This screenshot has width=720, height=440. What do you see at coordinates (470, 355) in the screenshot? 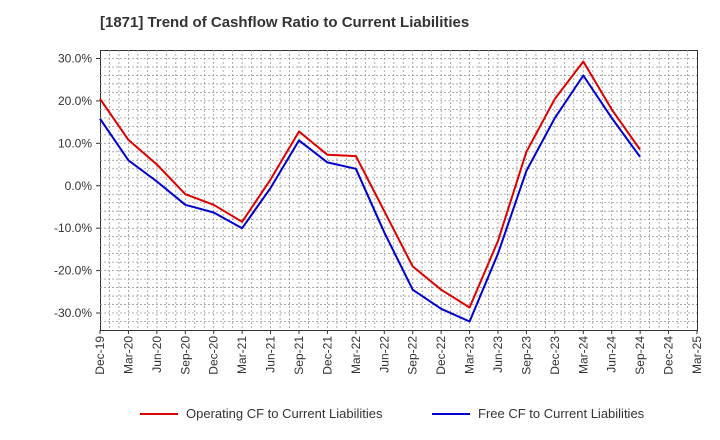
I see `x-tick-label: Mar-23` at bounding box center [470, 355].